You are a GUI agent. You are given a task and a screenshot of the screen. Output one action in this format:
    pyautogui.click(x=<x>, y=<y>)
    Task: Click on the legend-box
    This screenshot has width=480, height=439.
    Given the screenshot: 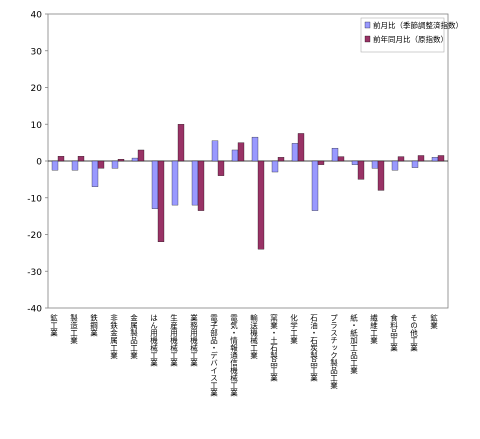 What is the action you would take?
    pyautogui.click(x=402, y=35)
    